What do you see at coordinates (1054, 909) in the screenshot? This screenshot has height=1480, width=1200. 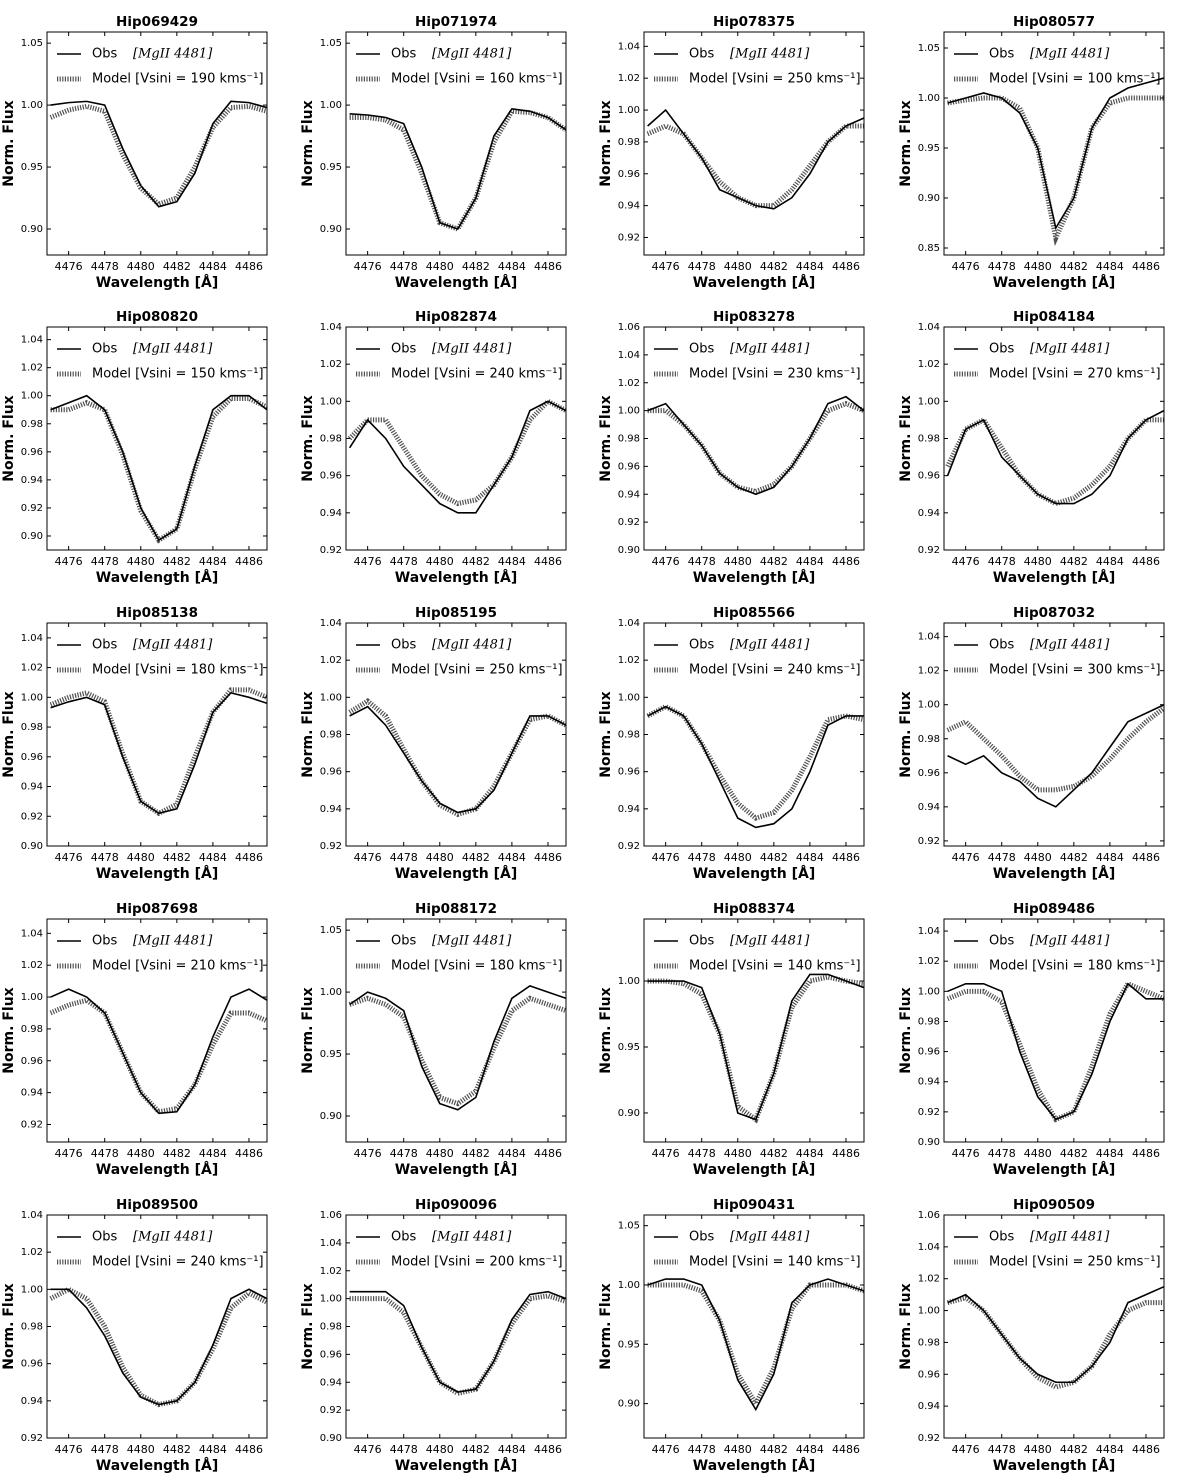 I see `panel-title: Hip089486` at bounding box center [1054, 909].